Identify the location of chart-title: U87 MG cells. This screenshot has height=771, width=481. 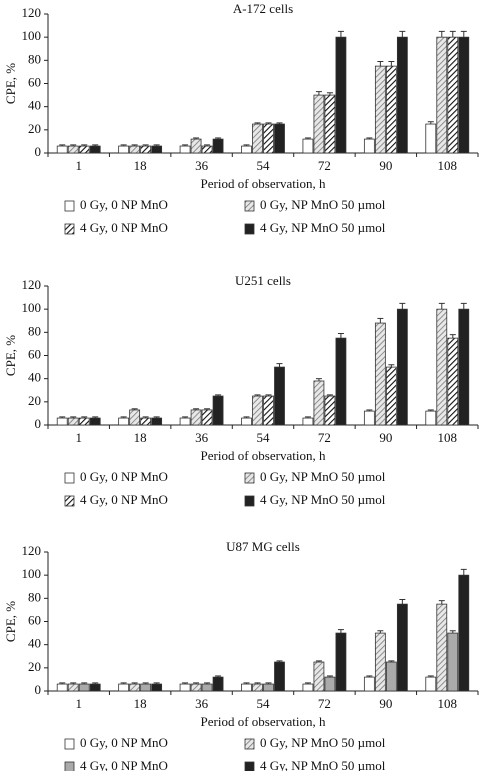
(263, 546).